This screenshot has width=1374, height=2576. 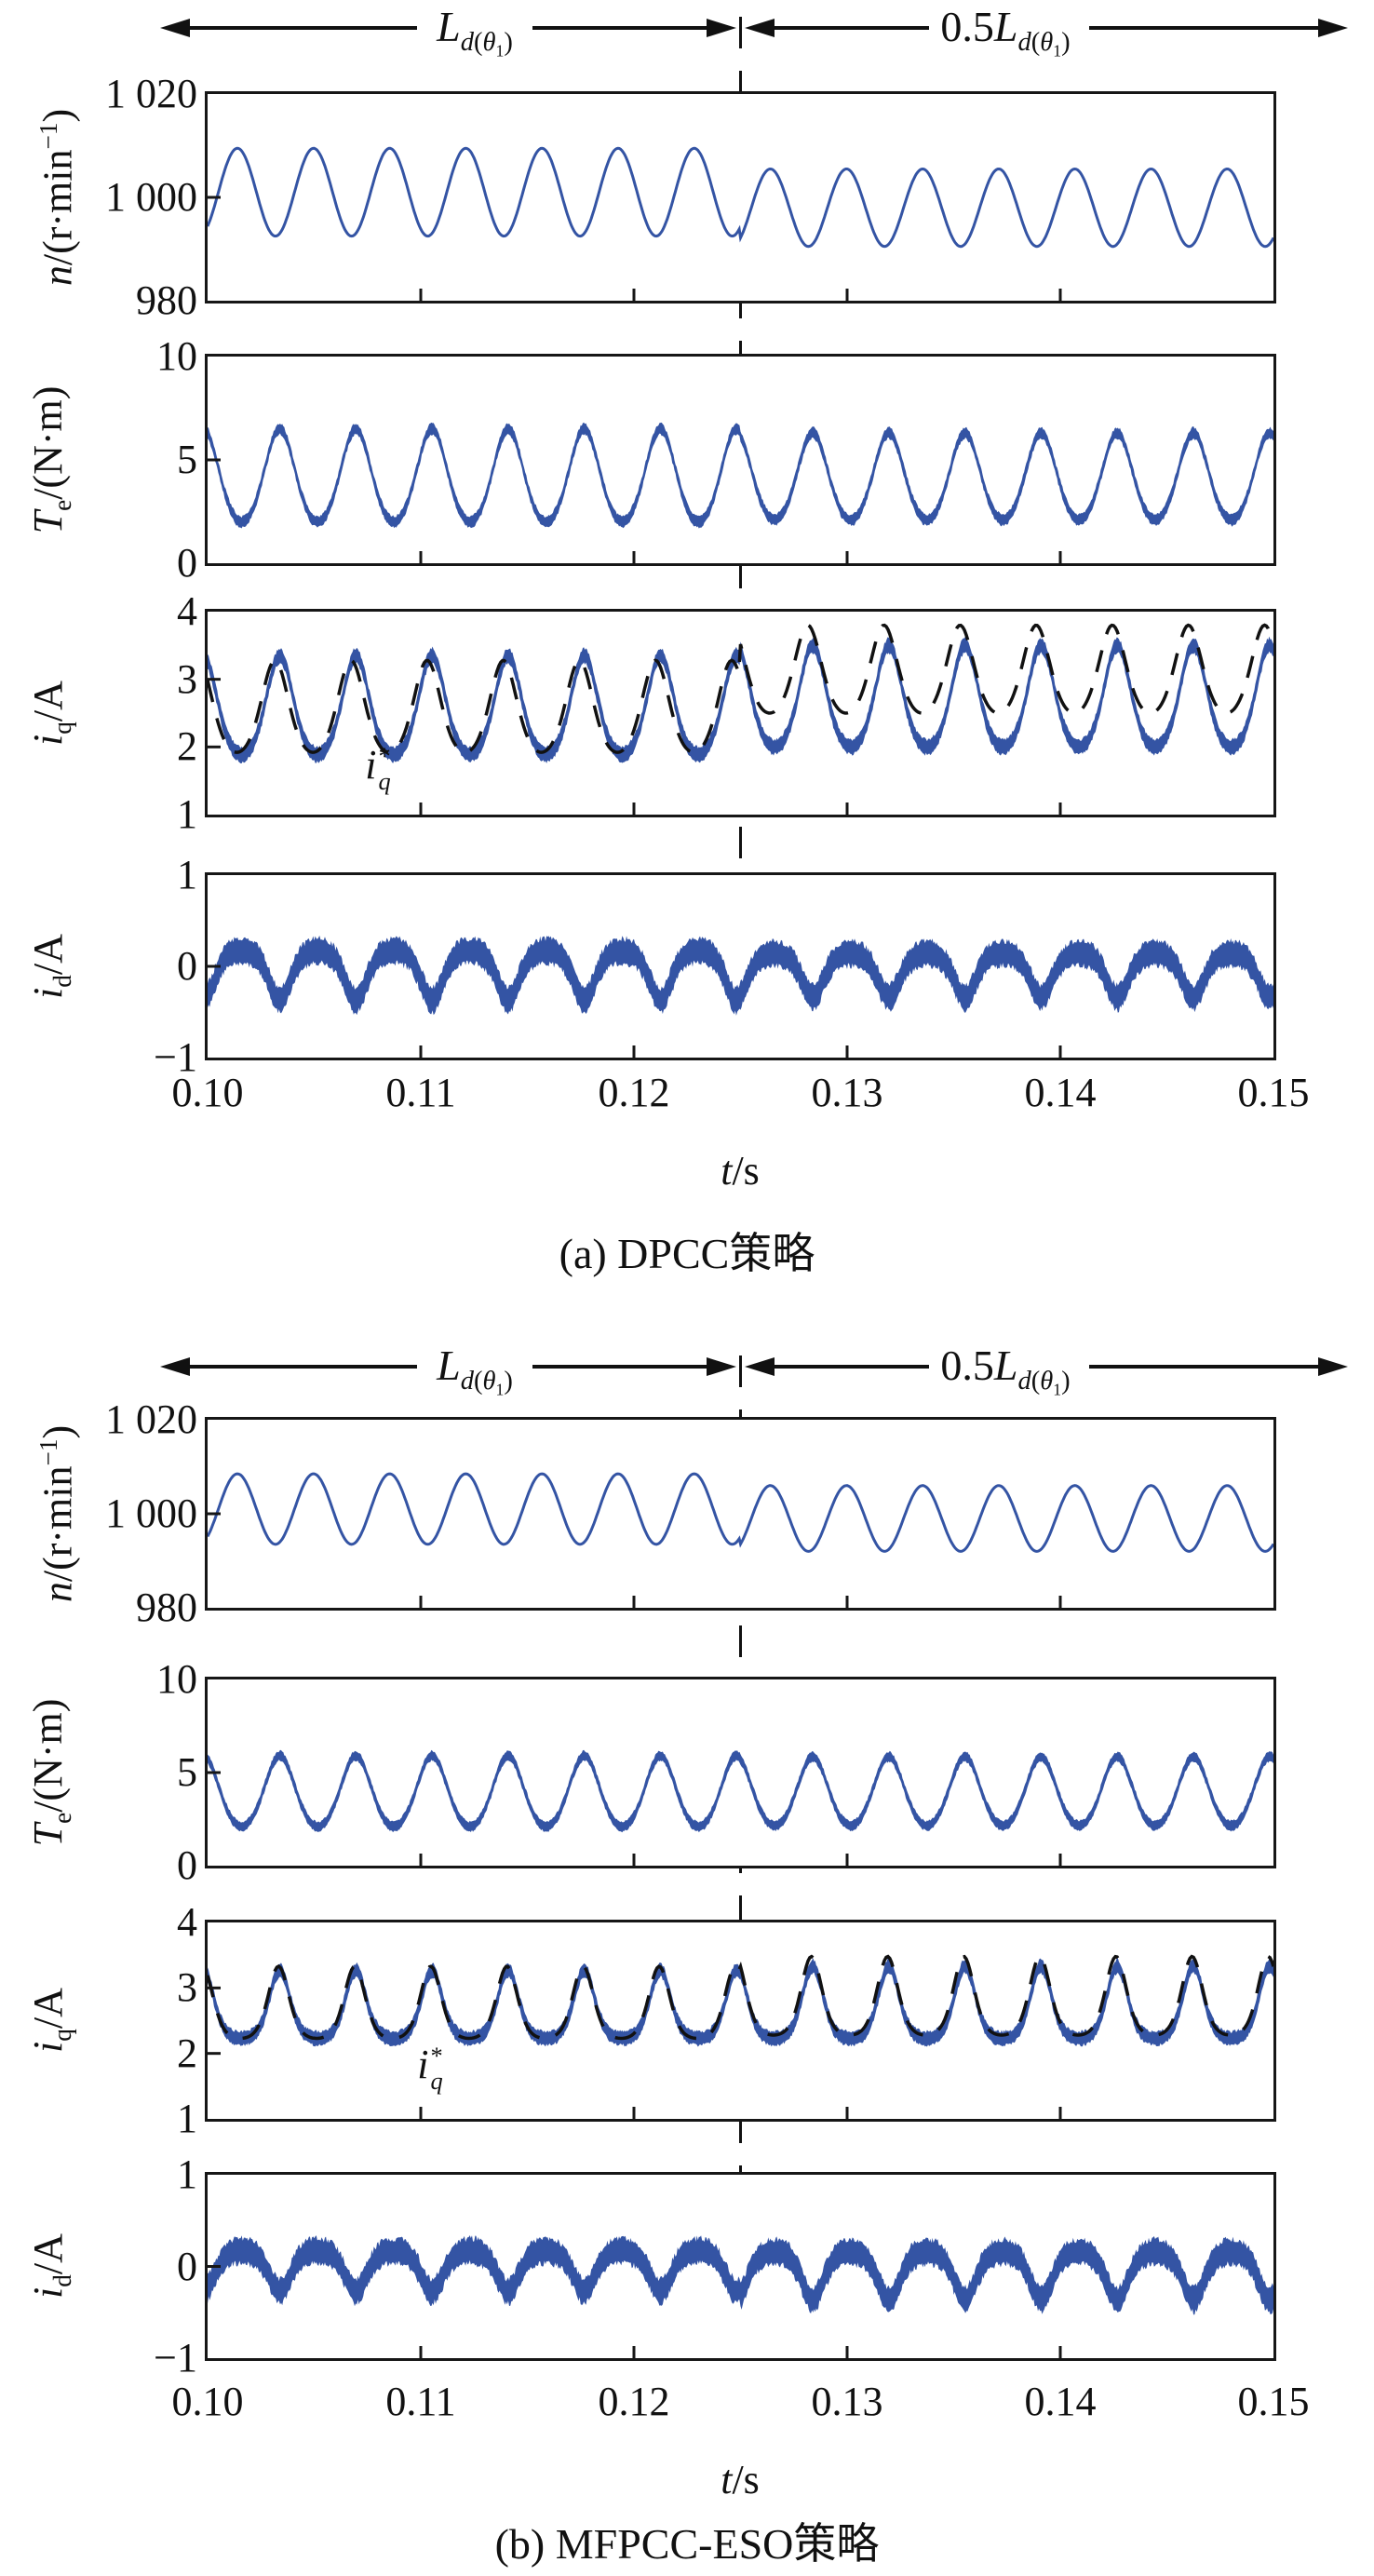 I want to click on subplot-b-speed, so click(x=740, y=1514).